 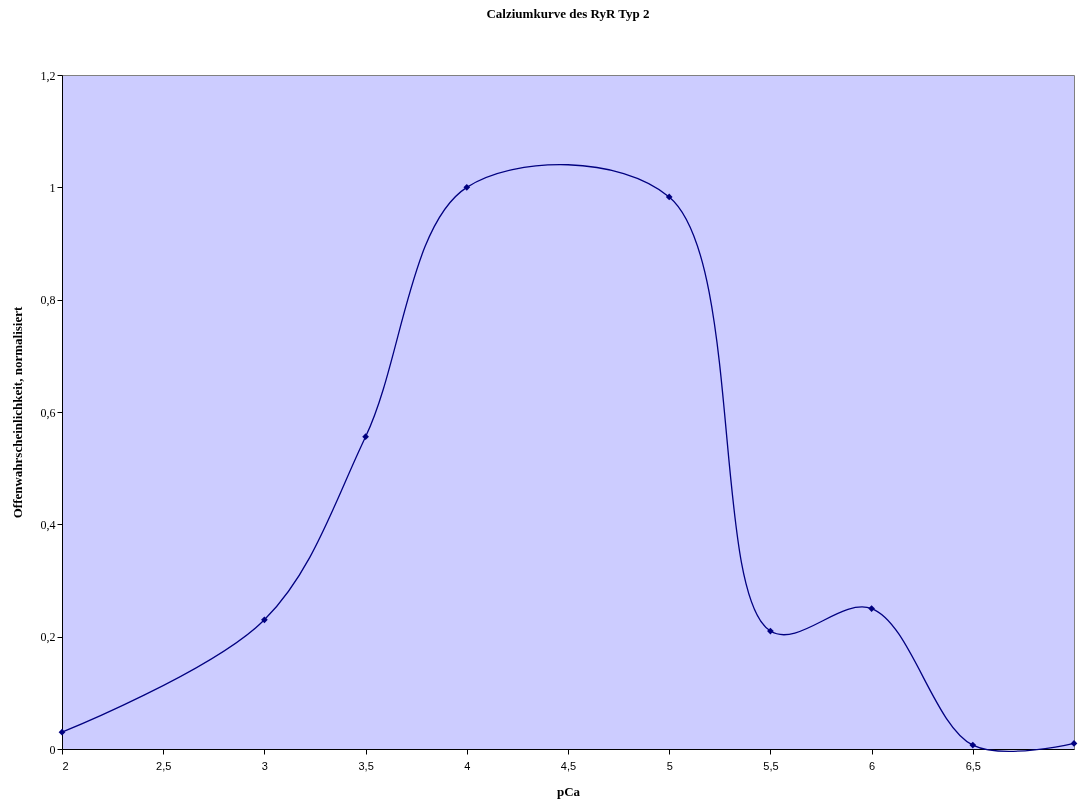 I want to click on y-tick-label: 0,4, so click(x=48, y=524).